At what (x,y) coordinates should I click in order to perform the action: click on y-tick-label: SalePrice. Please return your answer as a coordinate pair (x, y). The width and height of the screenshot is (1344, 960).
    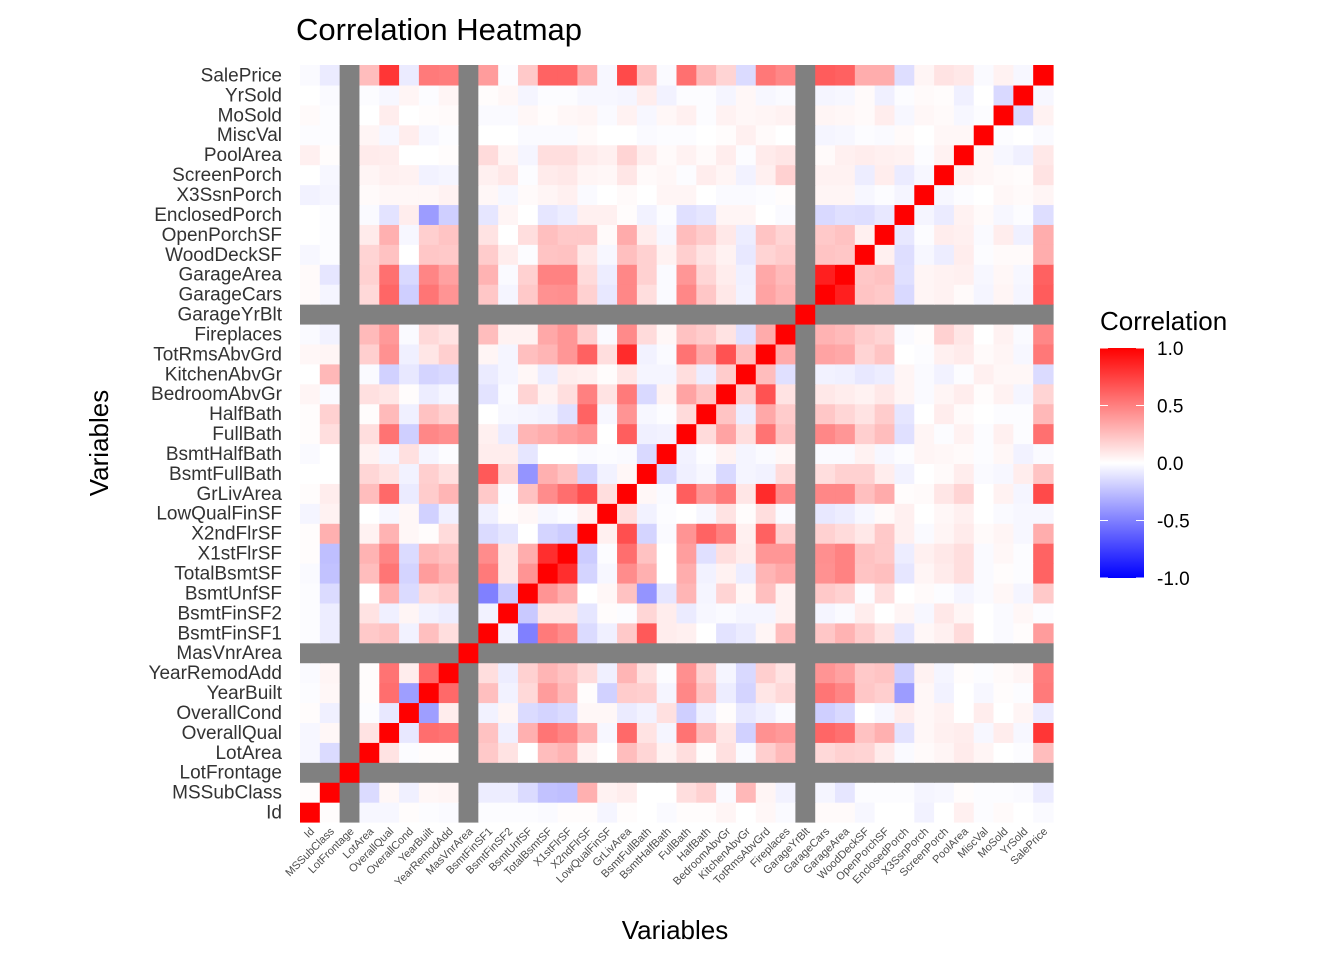
    Looking at the image, I should click on (241, 75).